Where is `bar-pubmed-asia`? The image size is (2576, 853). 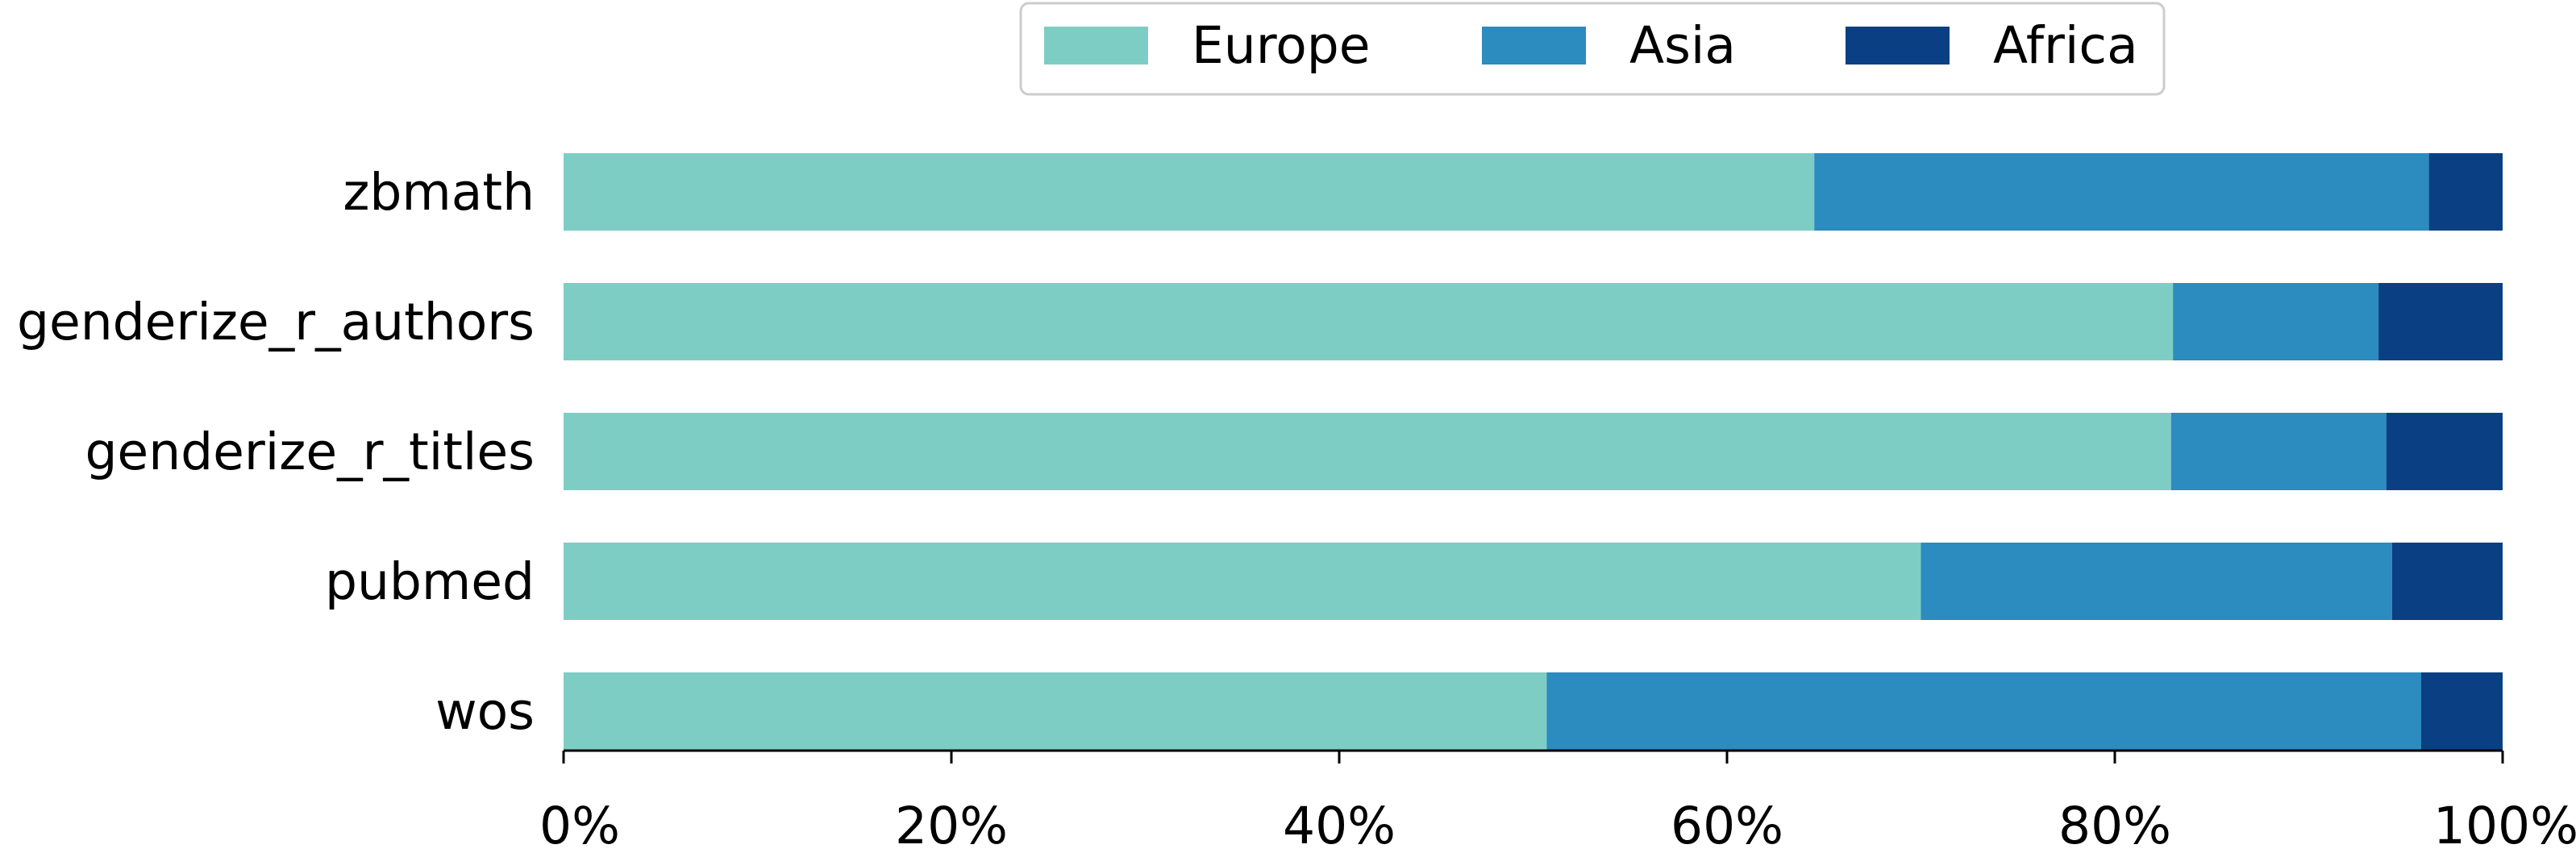 bar-pubmed-asia is located at coordinates (2156, 581).